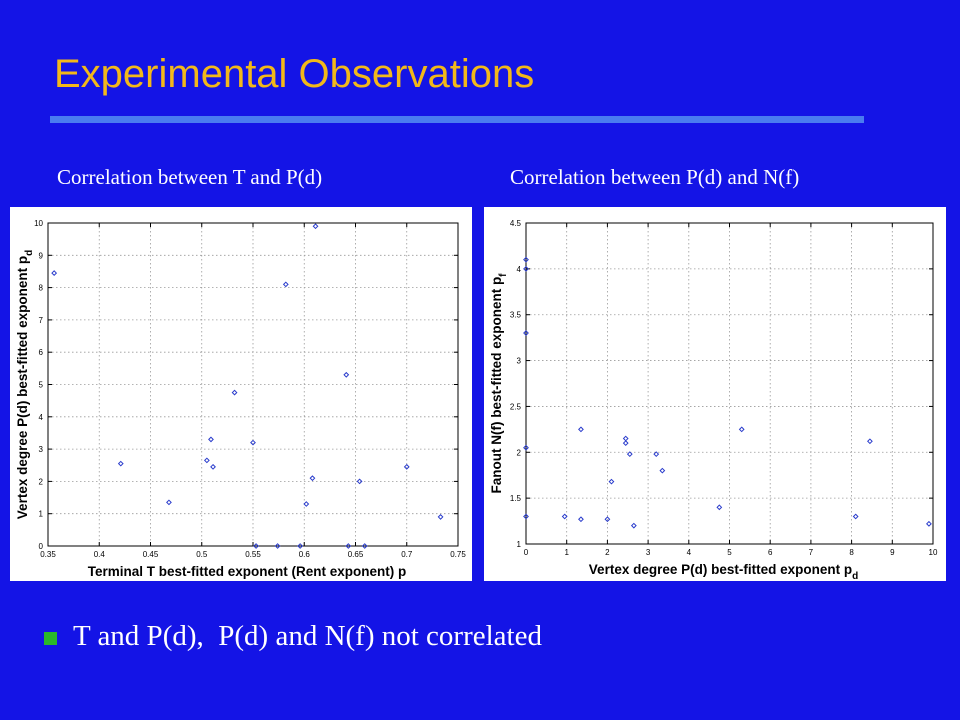  Describe the element at coordinates (892, 552) in the screenshot. I see `x-tick-label: 9` at that location.